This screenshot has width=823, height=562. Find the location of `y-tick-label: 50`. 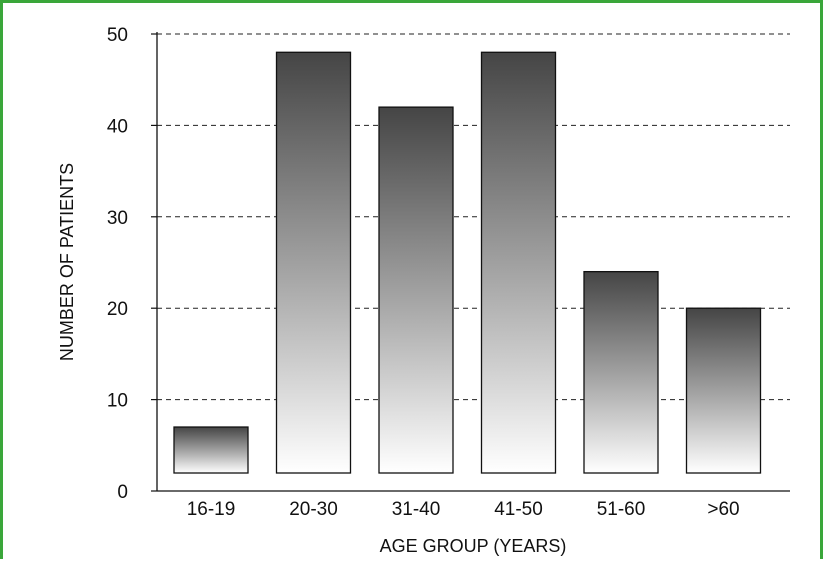

y-tick-label: 50 is located at coordinates (117, 35).